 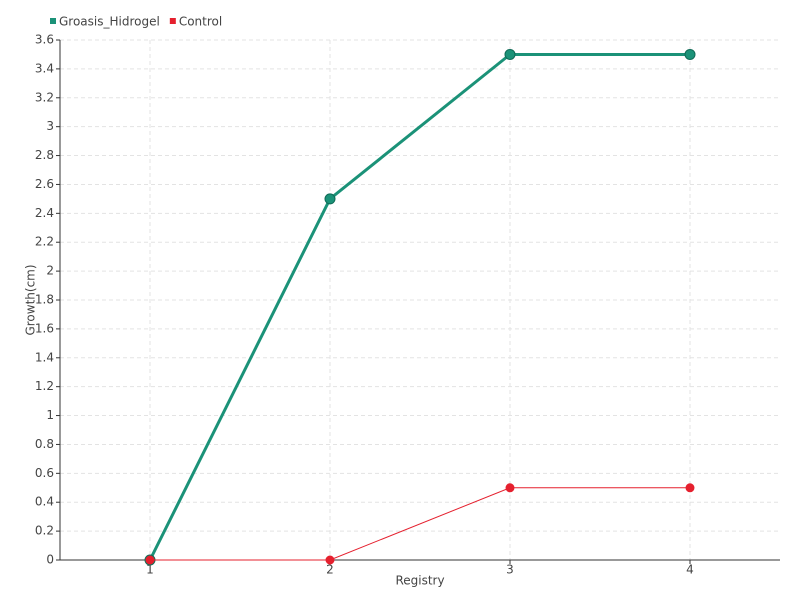 I want to click on y-tick-label: 0.2, so click(x=44, y=531).